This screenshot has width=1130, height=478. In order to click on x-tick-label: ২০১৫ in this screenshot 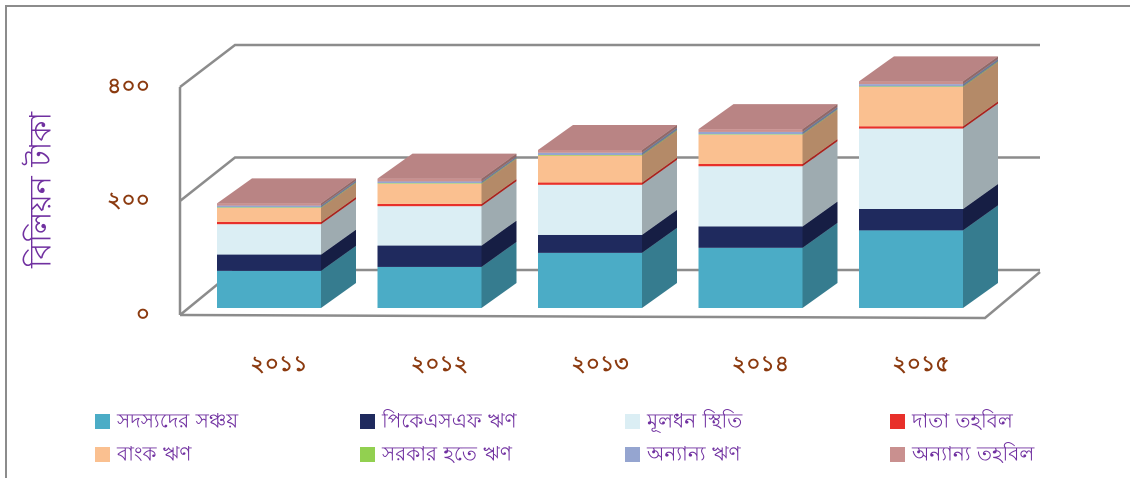, I will do `click(920, 364)`.